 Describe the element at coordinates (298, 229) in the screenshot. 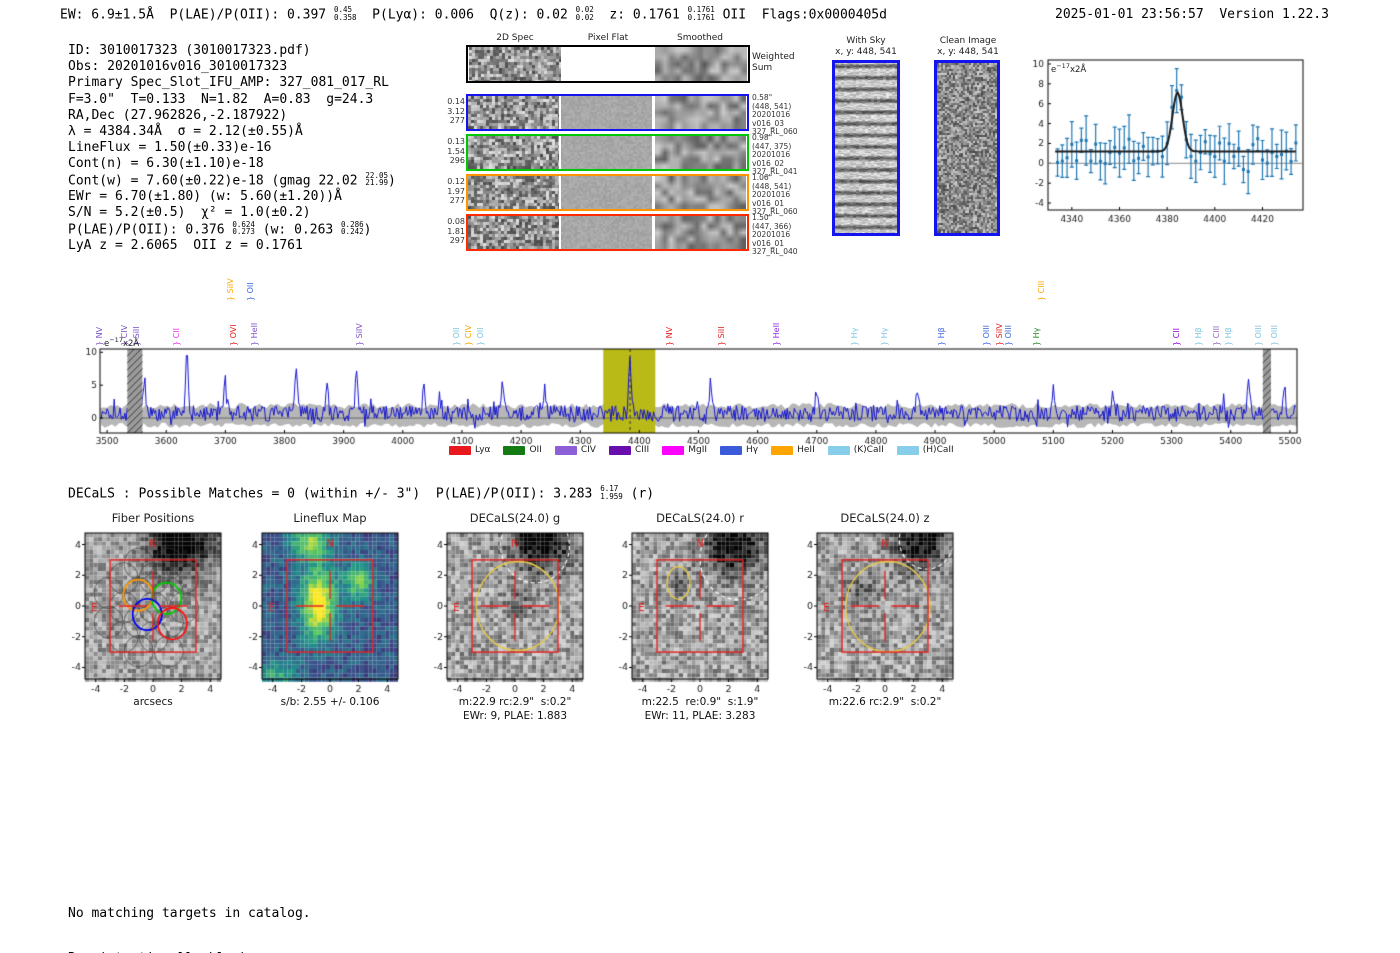

I see `text-segment: (w: 0.263` at that location.